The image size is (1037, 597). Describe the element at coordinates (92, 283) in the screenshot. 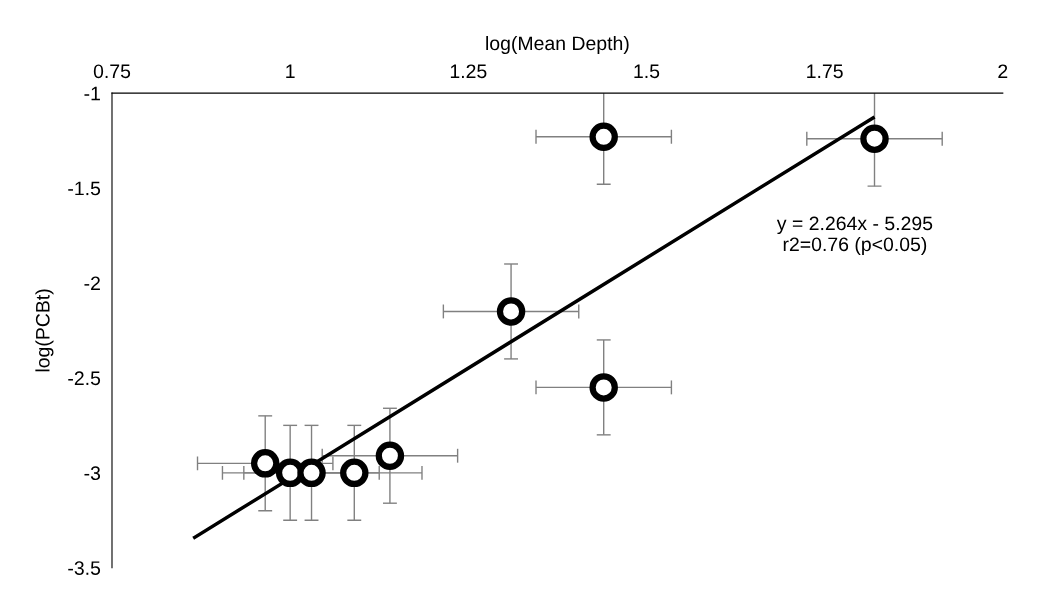

I see `y-tick-label: -2` at that location.